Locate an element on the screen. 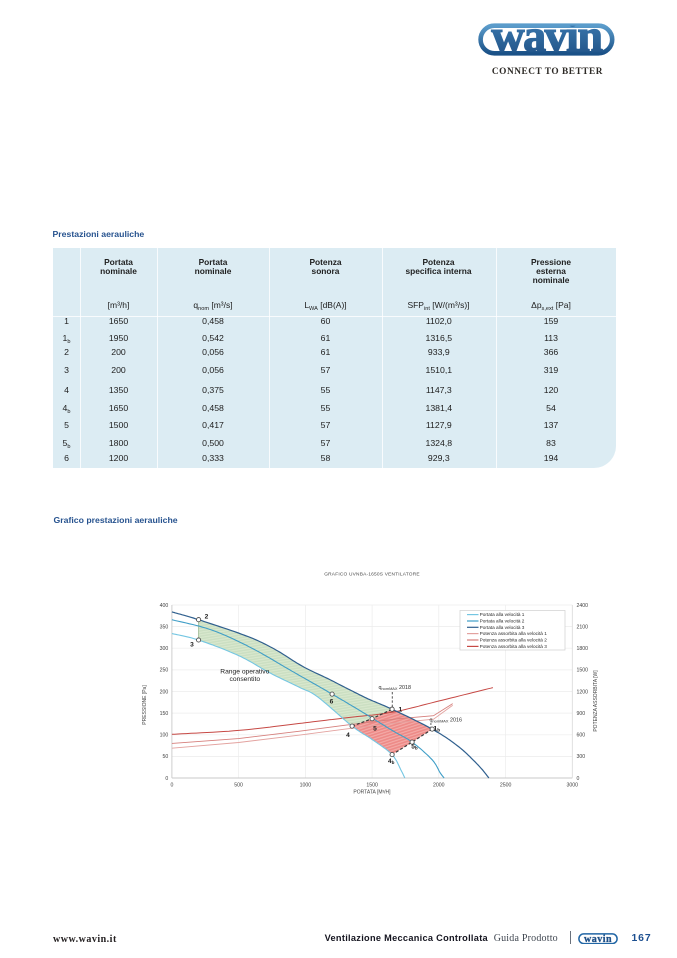 The height and width of the screenshot is (958, 677). svg-text: Portata alla velocità 1 is located at coordinates (502, 614).